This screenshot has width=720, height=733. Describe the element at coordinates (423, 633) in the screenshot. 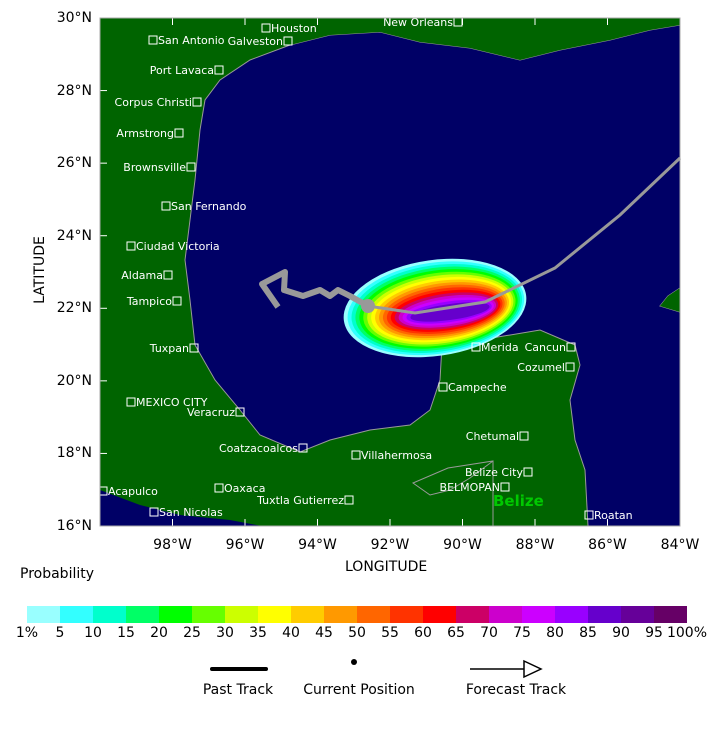

I see `colorbar-label: 60` at that location.